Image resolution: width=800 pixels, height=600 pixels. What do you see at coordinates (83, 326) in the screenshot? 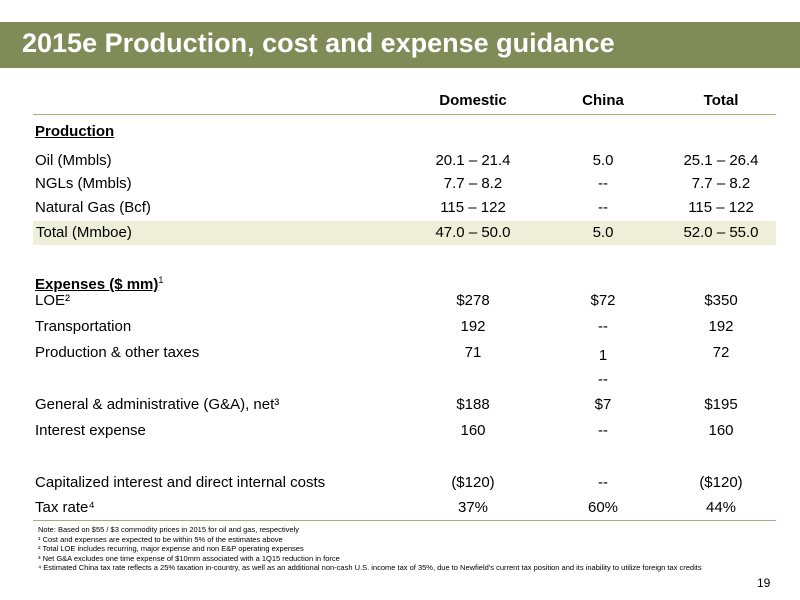
I see `row-label: Transportation` at bounding box center [83, 326].